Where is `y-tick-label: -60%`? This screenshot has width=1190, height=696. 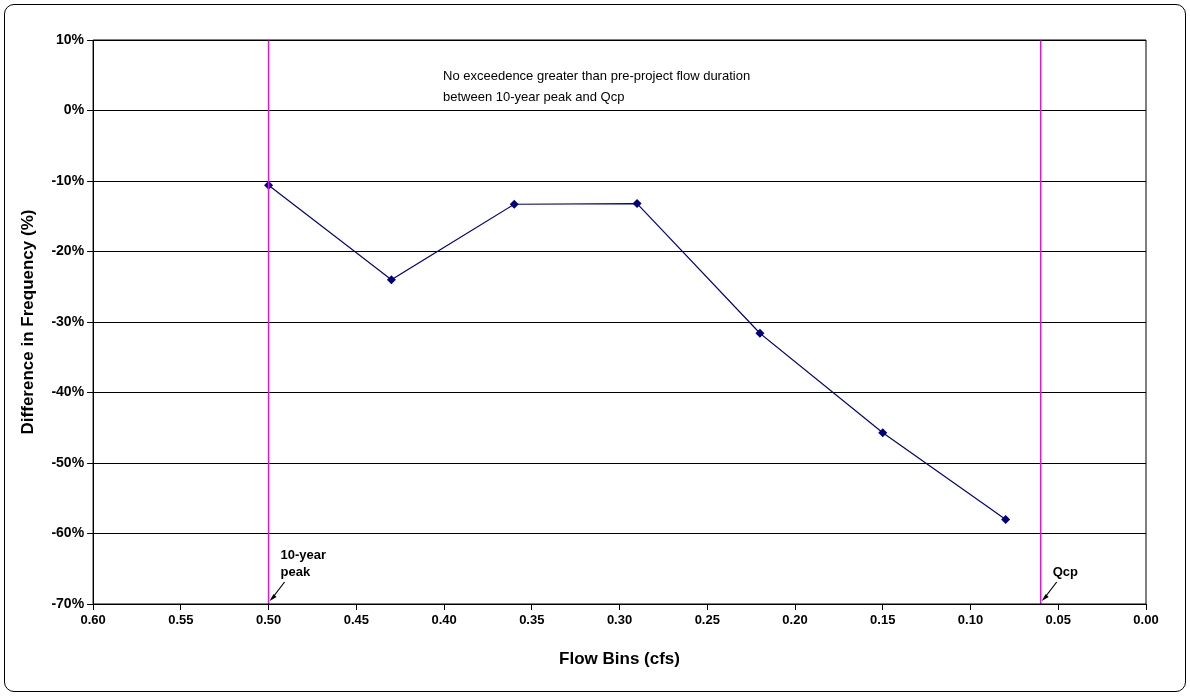
y-tick-label: -60% is located at coordinates (68, 532).